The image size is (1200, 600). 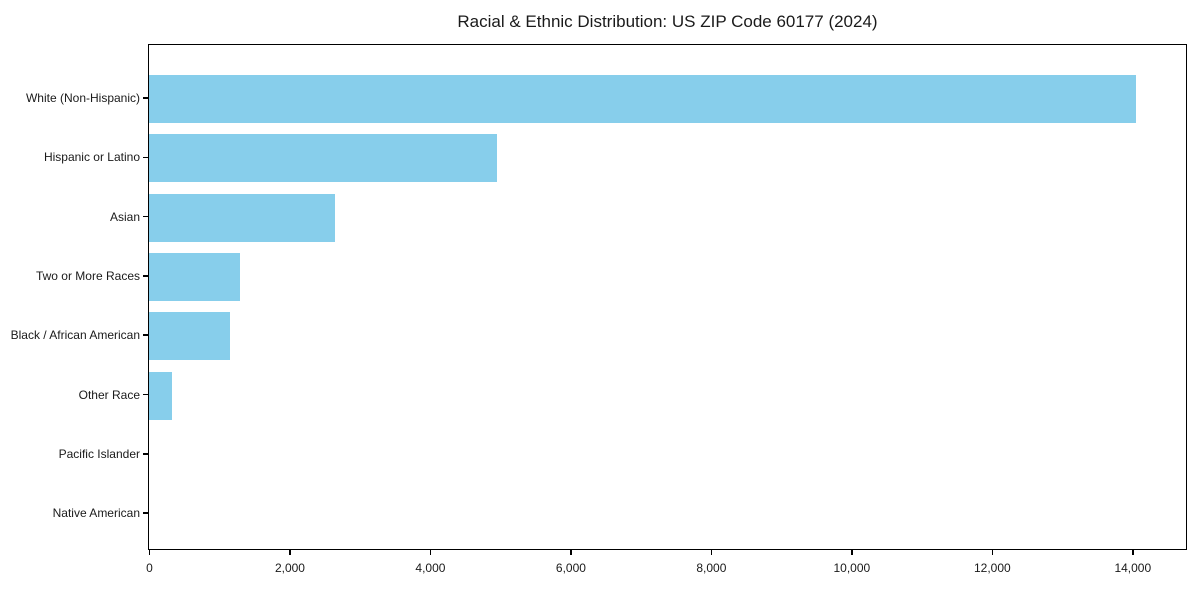 I want to click on y-tick-label: Two or More Races, so click(x=87, y=275).